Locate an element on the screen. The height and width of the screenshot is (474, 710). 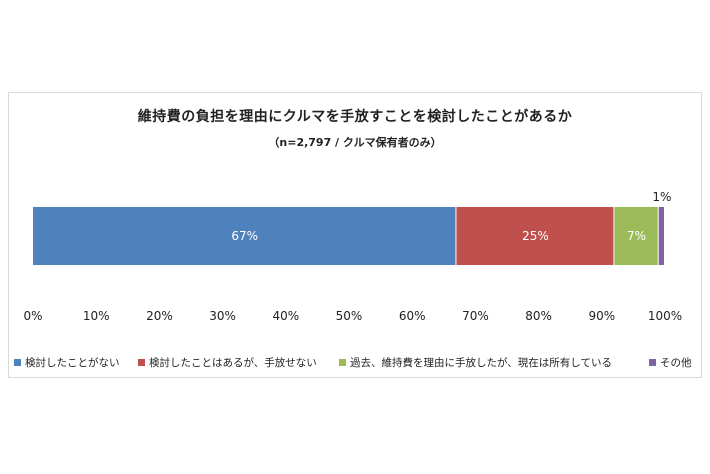
data-label-3: 1% is located at coordinates (661, 197).